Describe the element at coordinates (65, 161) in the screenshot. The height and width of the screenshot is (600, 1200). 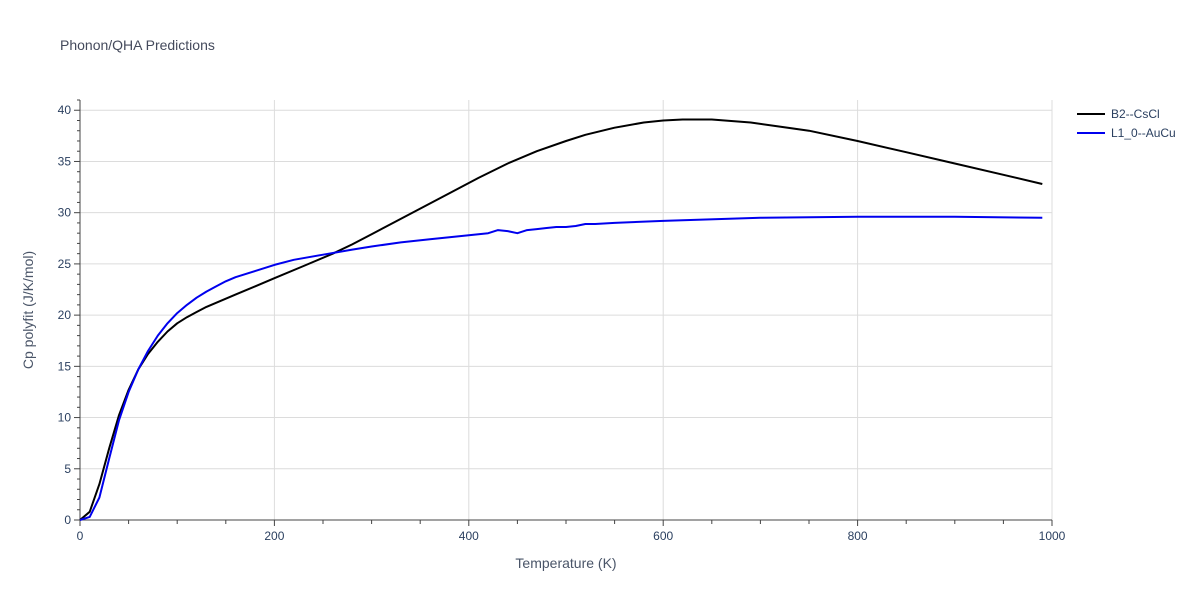
I see `y-tick-label: 35` at that location.